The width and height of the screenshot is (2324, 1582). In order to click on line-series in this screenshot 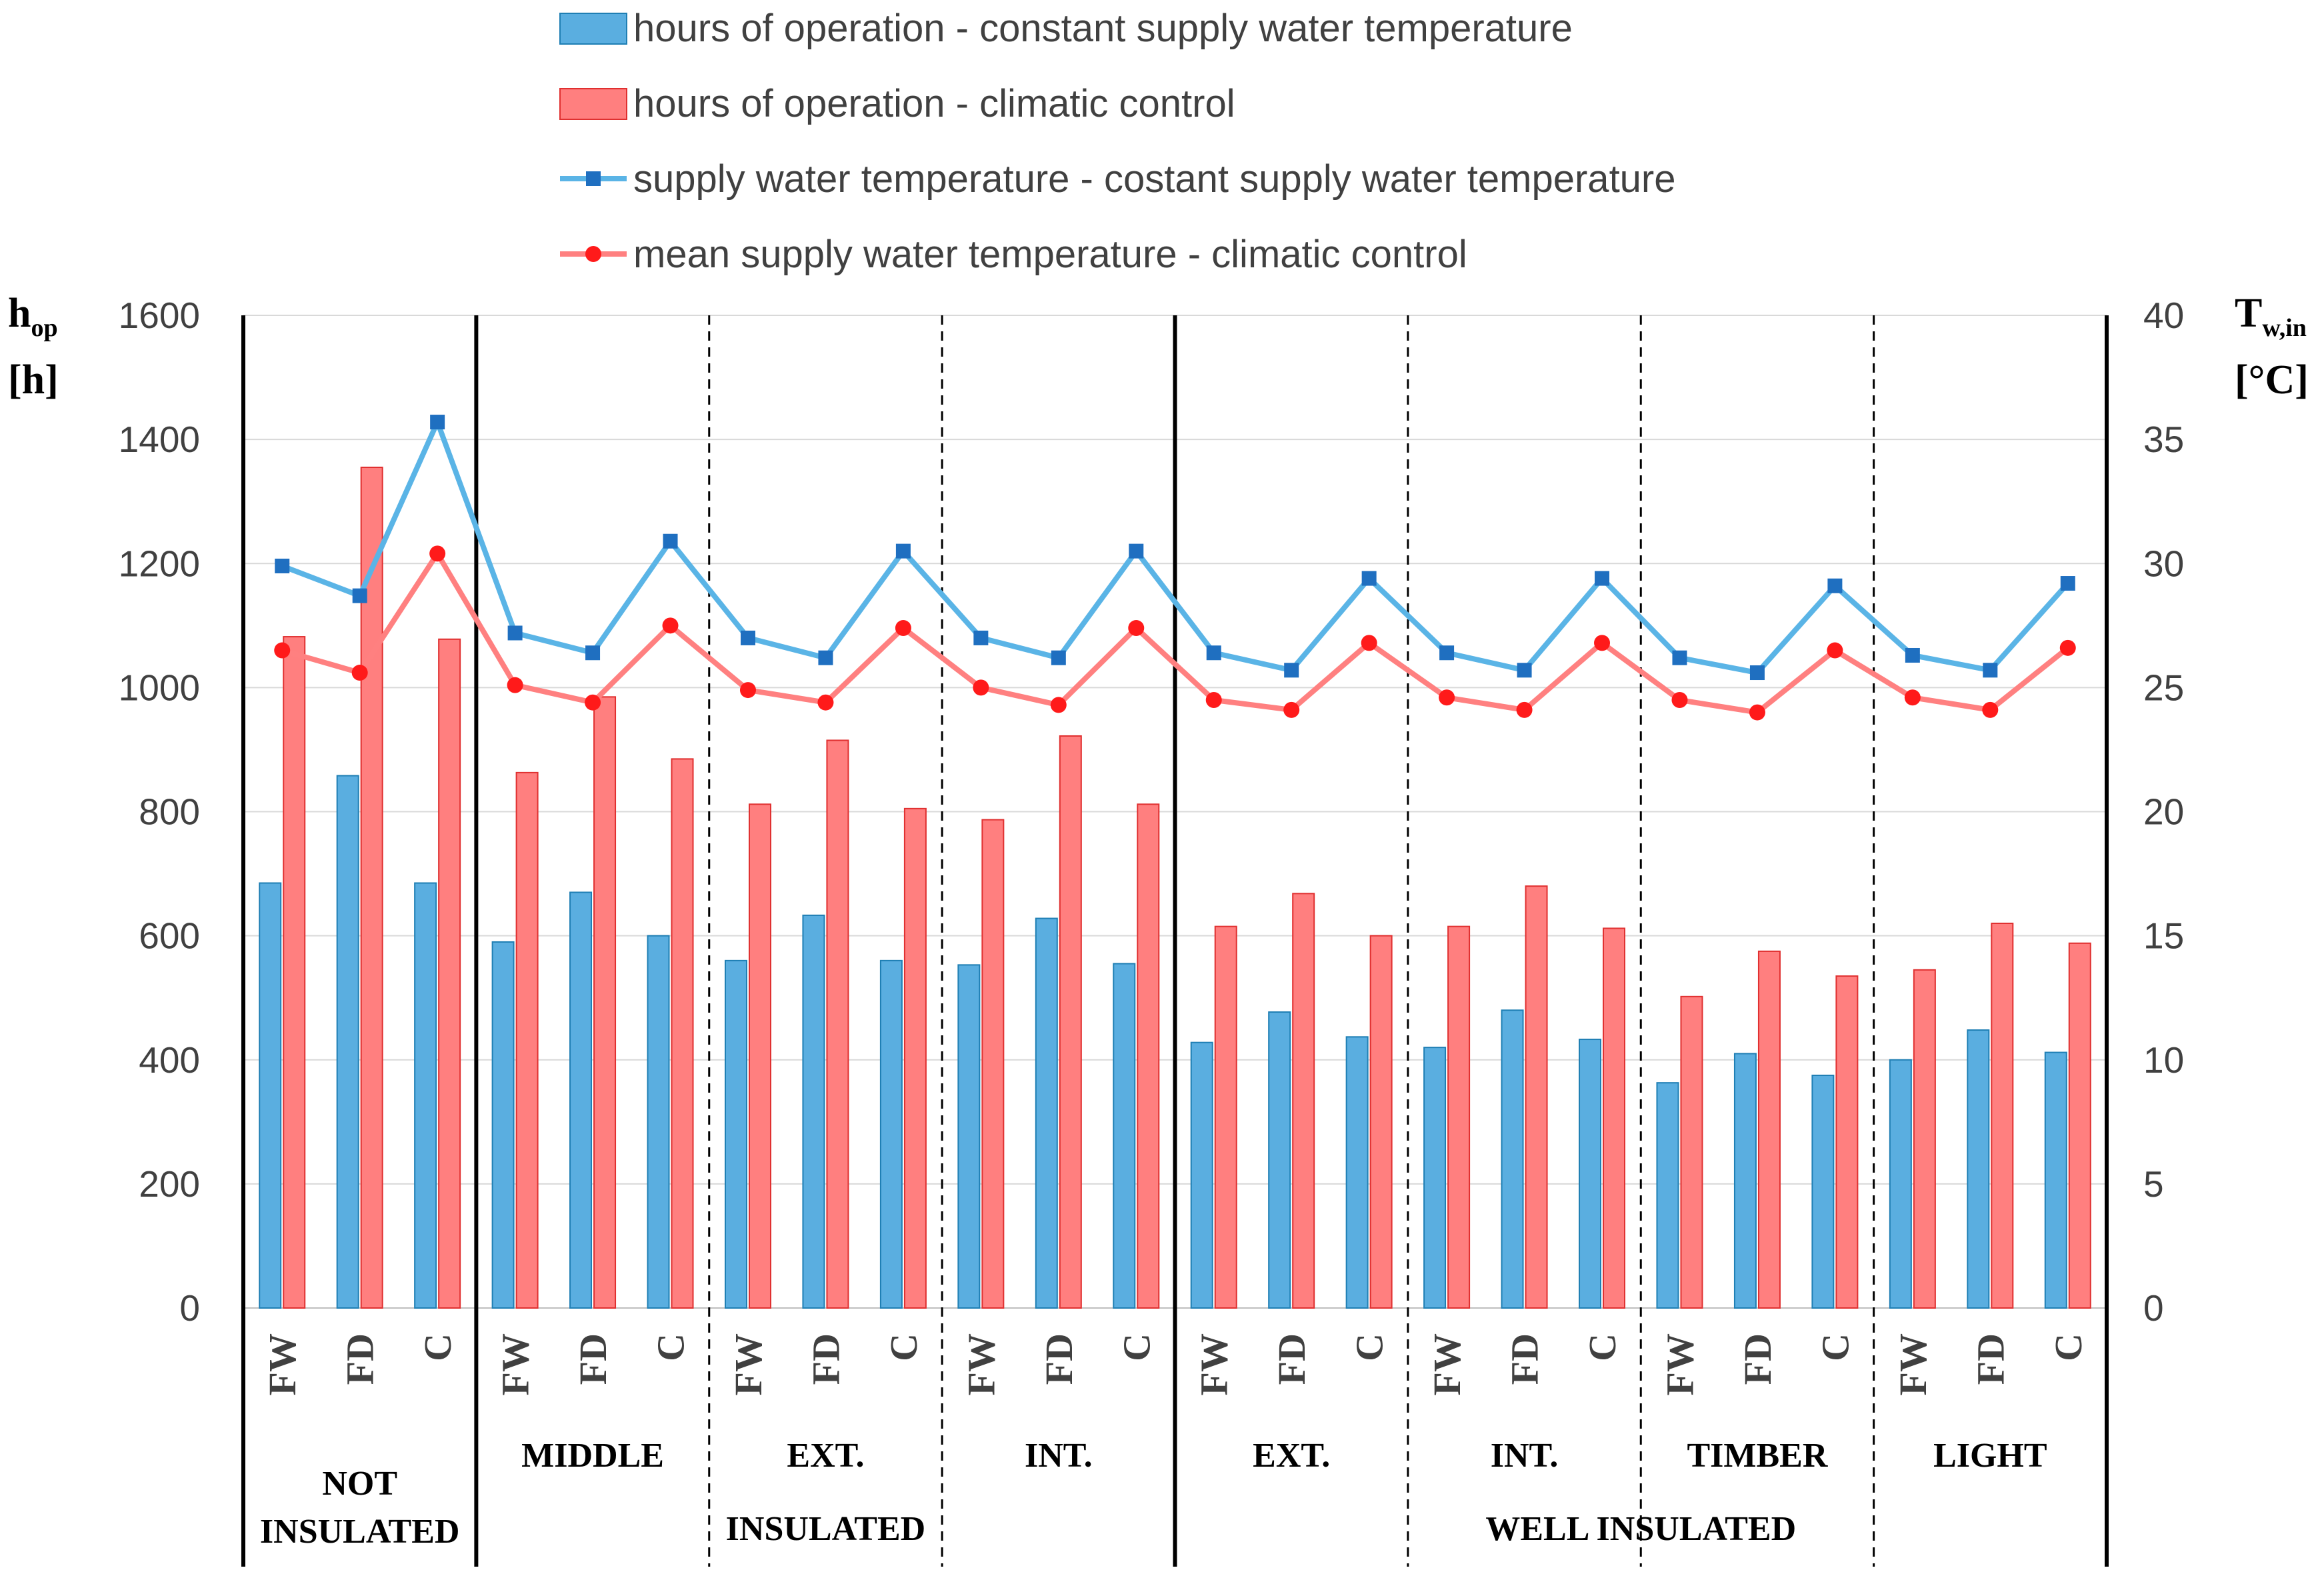, I will do `click(1175, 568)`.